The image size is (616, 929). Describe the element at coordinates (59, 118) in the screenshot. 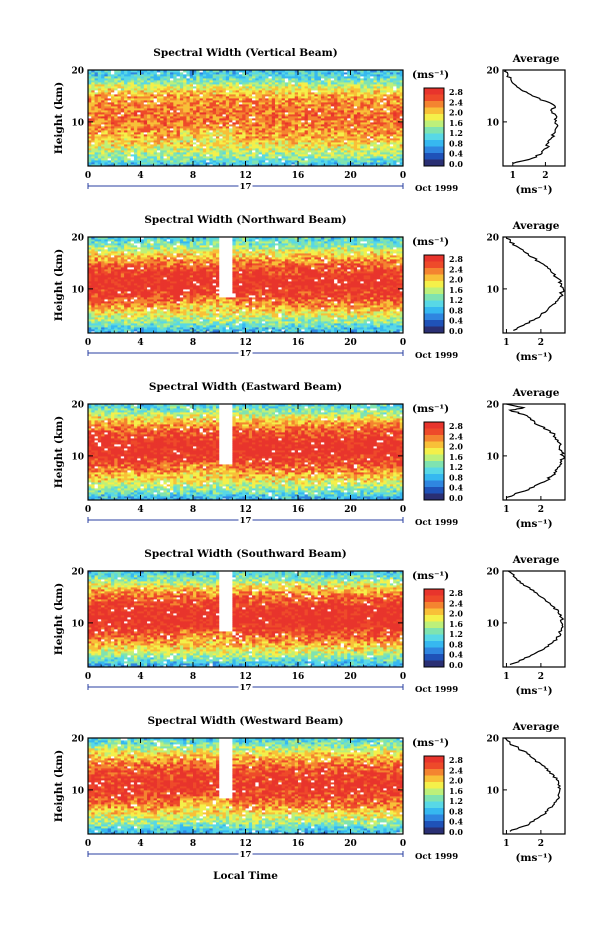

I see `y-axis-label: Height (km)` at that location.